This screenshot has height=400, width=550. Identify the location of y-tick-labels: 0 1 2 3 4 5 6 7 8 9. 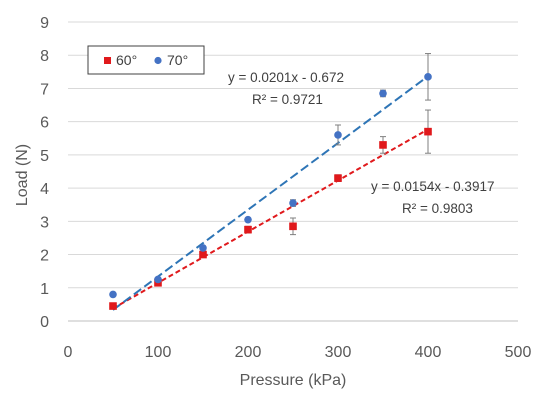
(44, 173).